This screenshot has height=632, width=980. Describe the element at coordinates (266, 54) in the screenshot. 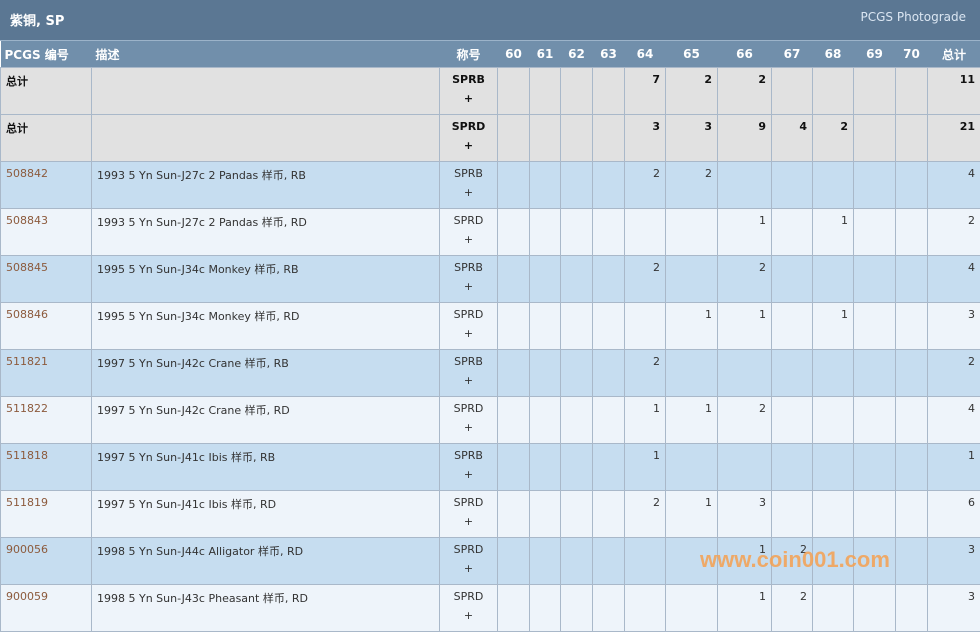

I see `column-header: 描述` at that location.